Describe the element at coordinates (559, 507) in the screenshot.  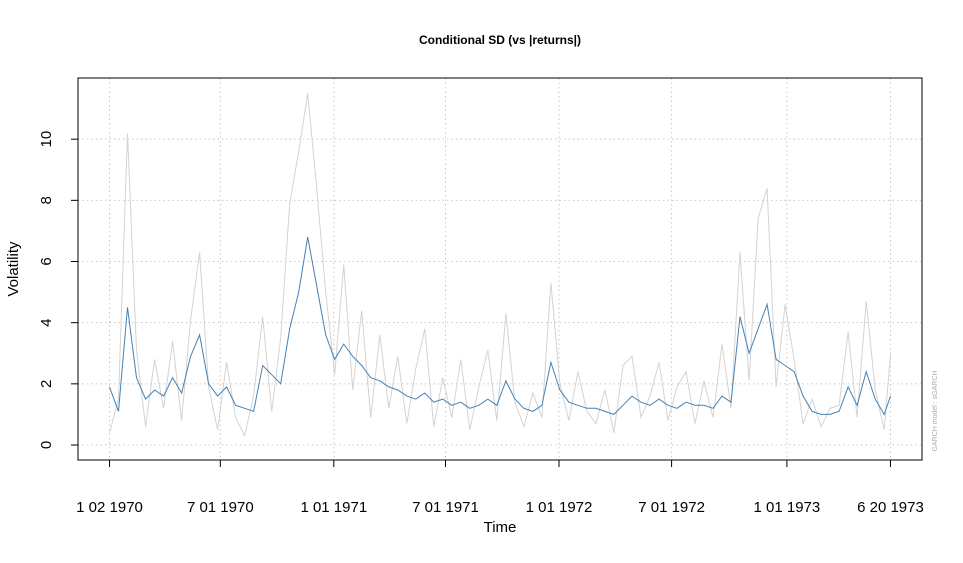
I see `x-tick-label: 1 01 1972` at that location.